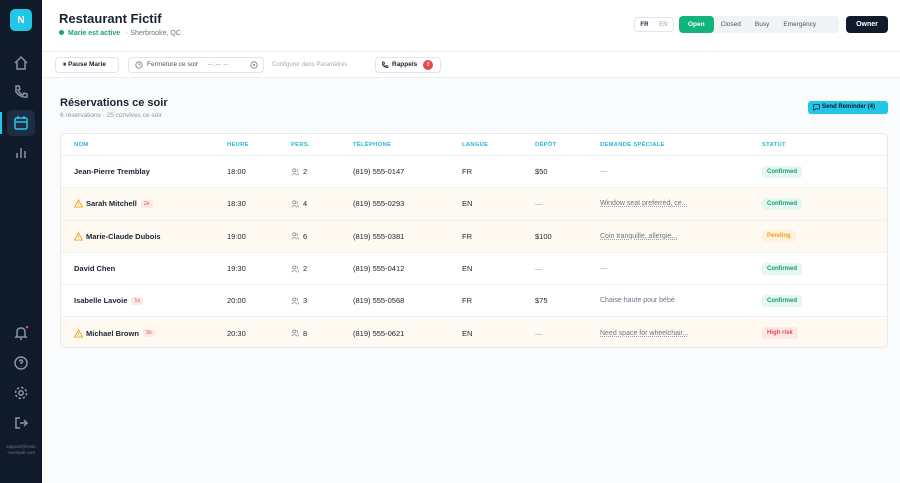 The width and height of the screenshot is (900, 483). Describe the element at coordinates (867, 24) in the screenshot. I see `role-button: Owner` at that location.